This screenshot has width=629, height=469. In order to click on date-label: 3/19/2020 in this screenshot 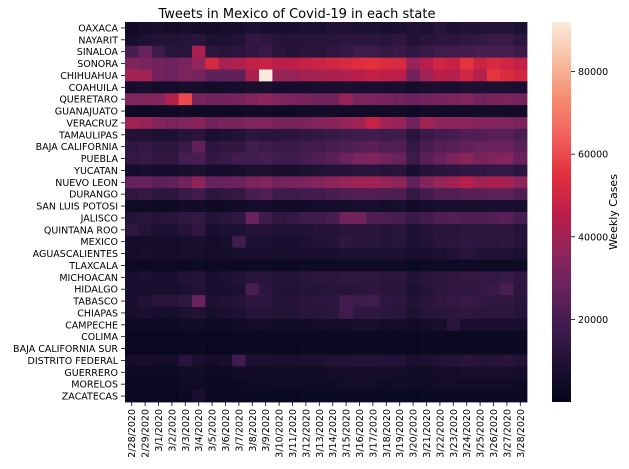, I will do `click(400, 433)`.